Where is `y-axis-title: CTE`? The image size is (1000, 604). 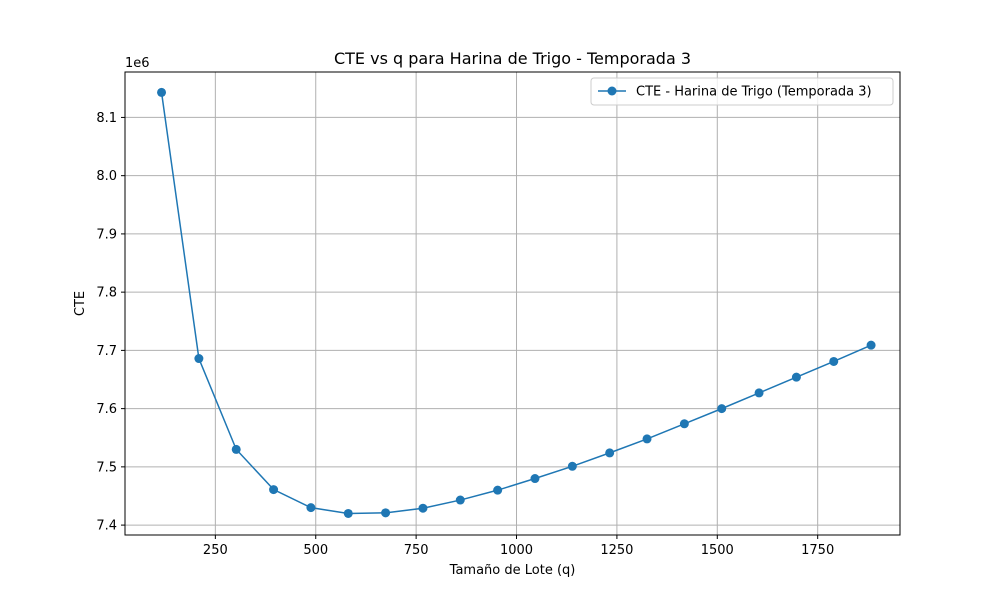
y-axis-title: CTE is located at coordinates (80, 303).